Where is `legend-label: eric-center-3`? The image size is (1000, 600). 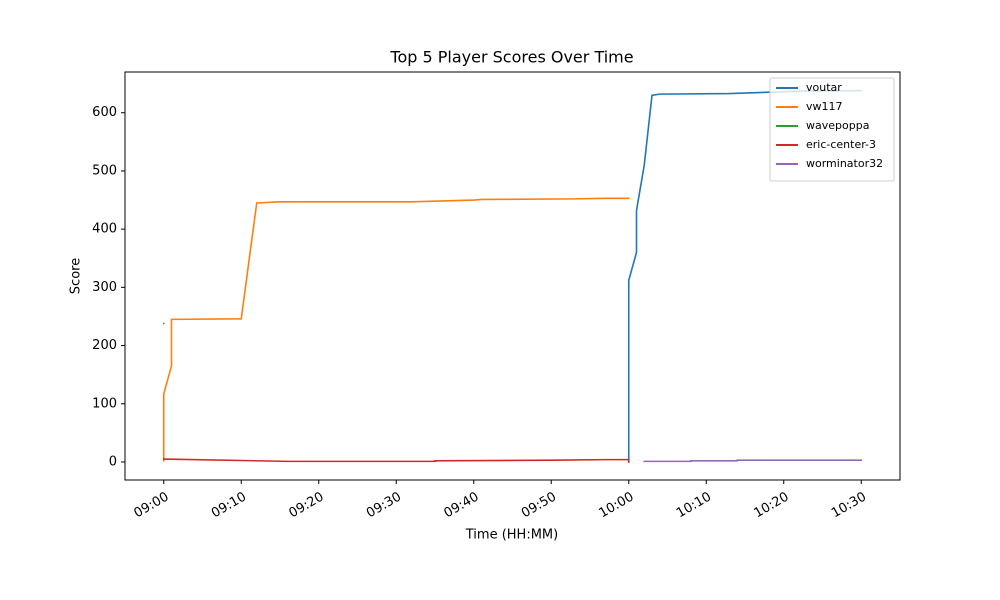 legend-label: eric-center-3 is located at coordinates (841, 144).